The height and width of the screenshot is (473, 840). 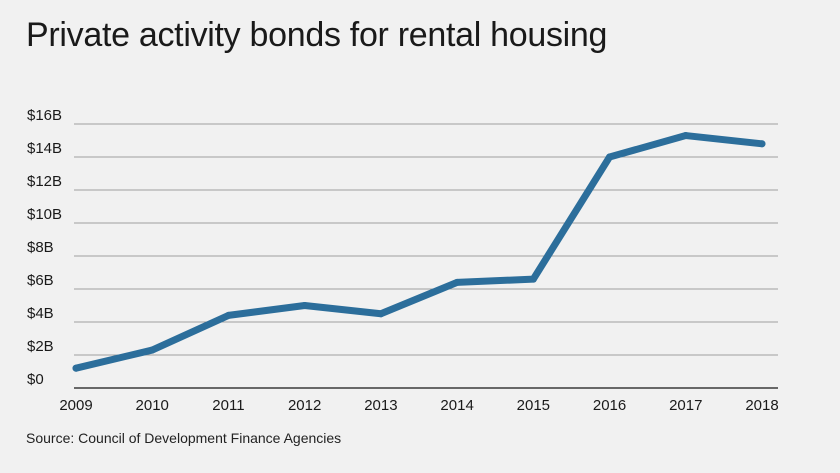 What do you see at coordinates (44, 214) in the screenshot?
I see `y-tick-label: $10B` at bounding box center [44, 214].